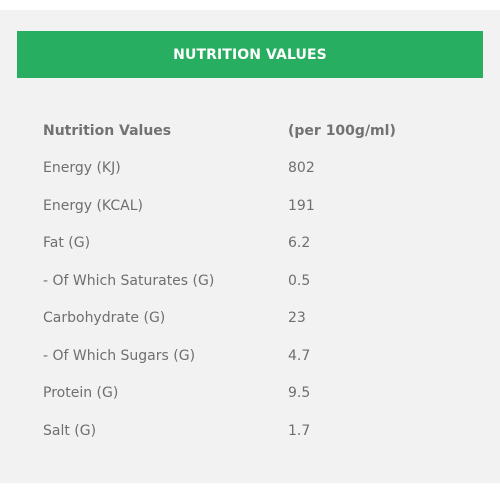 The height and width of the screenshot is (500, 500). Describe the element at coordinates (301, 168) in the screenshot. I see `nutrient-value: 802` at that location.